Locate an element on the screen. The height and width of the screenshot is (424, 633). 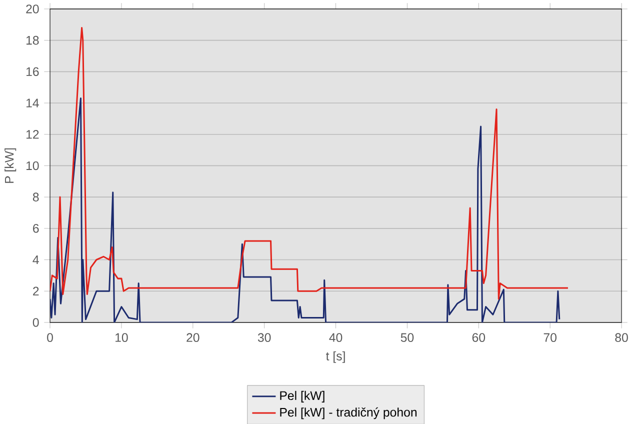
x-tick-label: 10 is located at coordinates (122, 337).